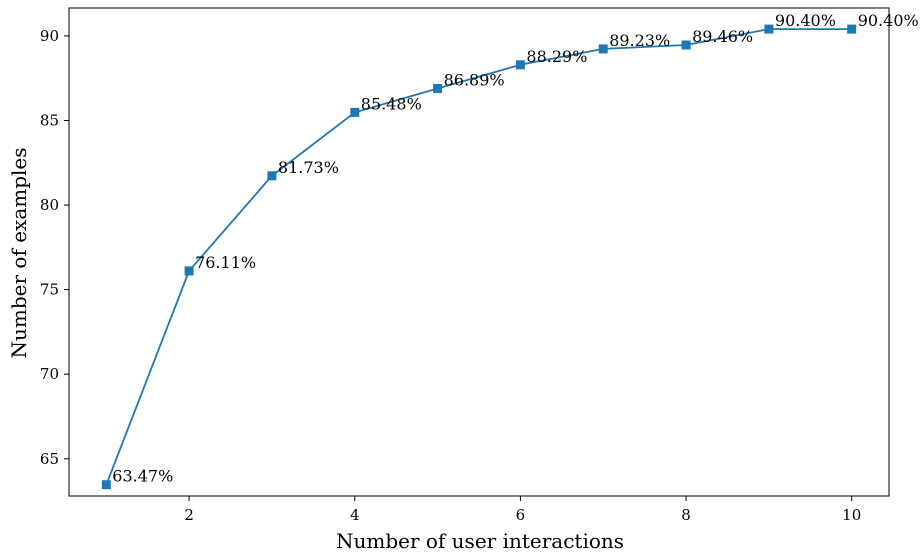 The image size is (923, 555). Describe the element at coordinates (49, 36) in the screenshot. I see `y-tick-label: 90` at that location.